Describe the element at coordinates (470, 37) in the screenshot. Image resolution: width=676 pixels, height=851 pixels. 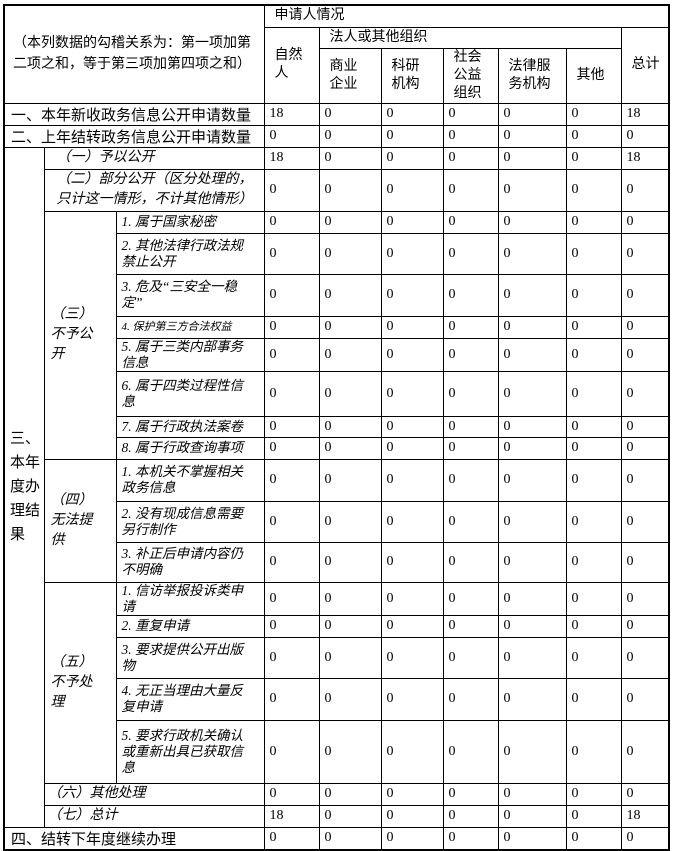
I see `col-header-legal-org-group: 法人或其他组织` at that location.